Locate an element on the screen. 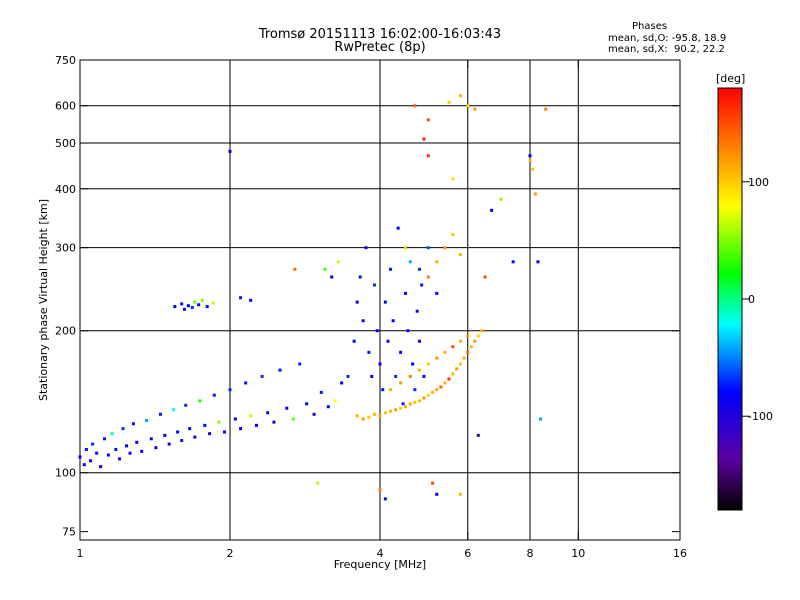 Image resolution: width=800 pixels, height=600 pixels. x-tick-label: 6 is located at coordinates (467, 553).